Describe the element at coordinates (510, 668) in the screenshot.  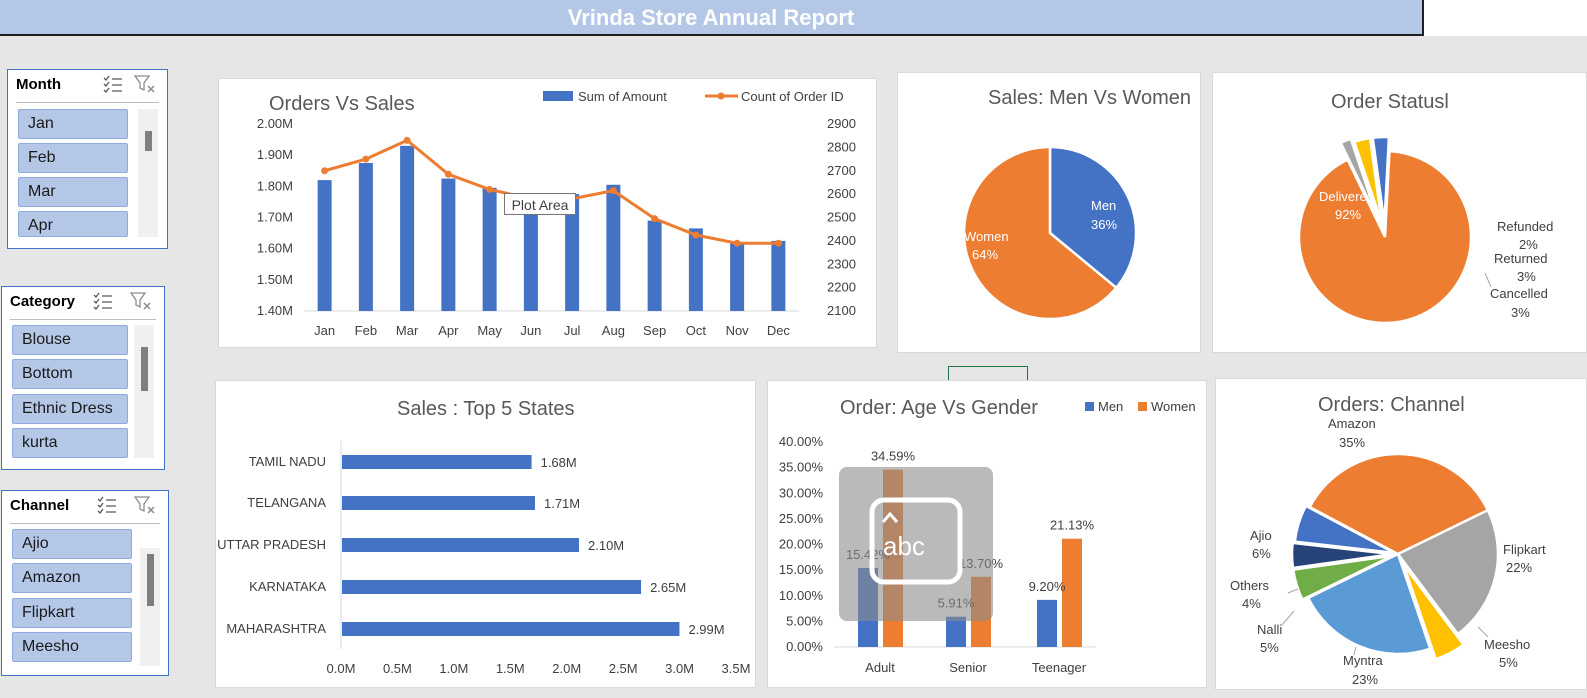
I see `x-tick: 1.5M` at that location.